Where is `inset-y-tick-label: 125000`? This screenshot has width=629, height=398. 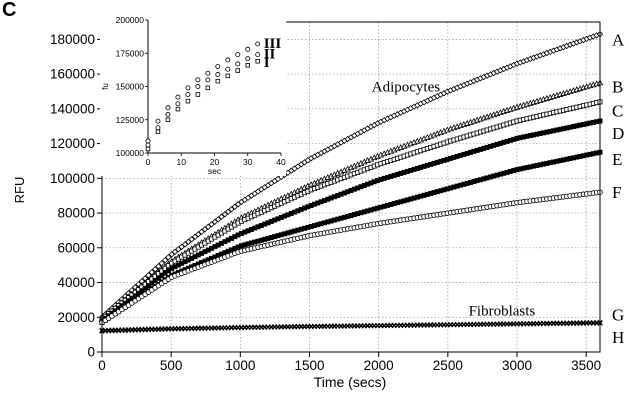 inset-y-tick-label: 125000 is located at coordinates (130, 120).